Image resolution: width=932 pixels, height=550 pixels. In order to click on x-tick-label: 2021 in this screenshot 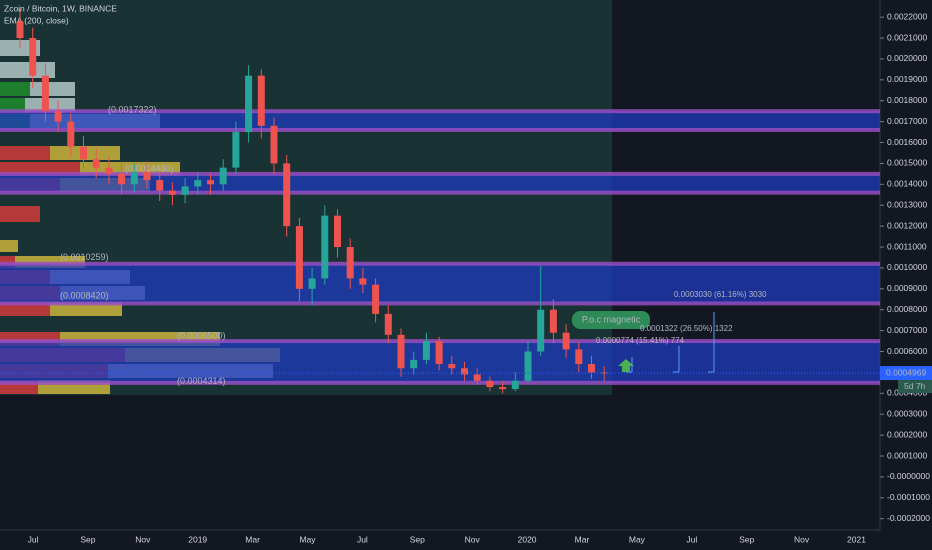, I will do `click(856, 539)`.